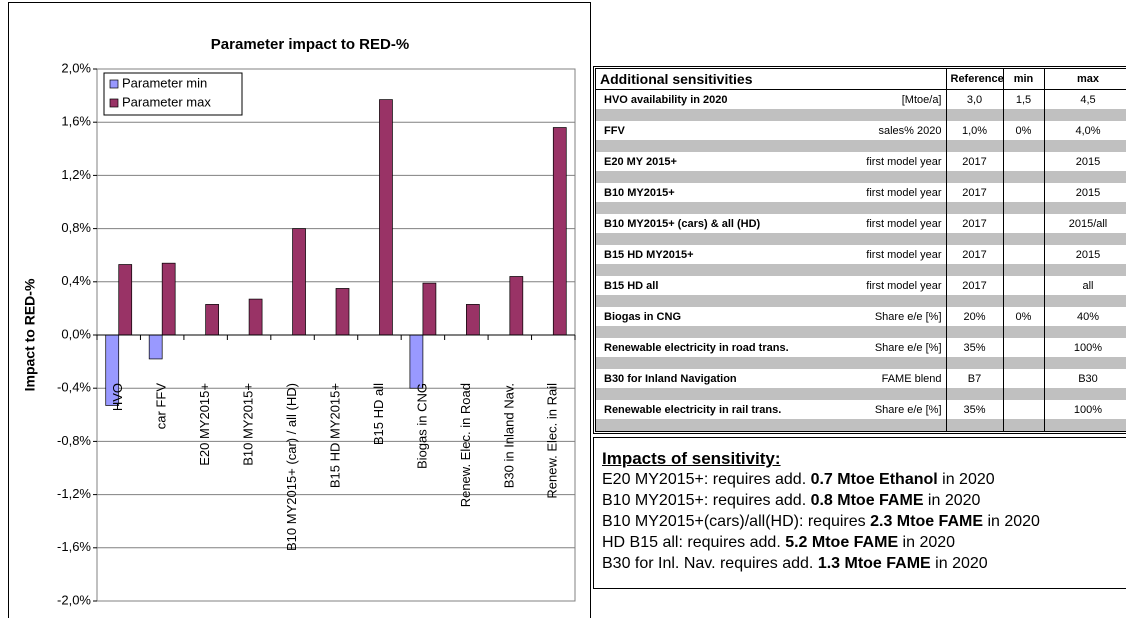  I want to click on cell: 4,5, so click(1084, 99).